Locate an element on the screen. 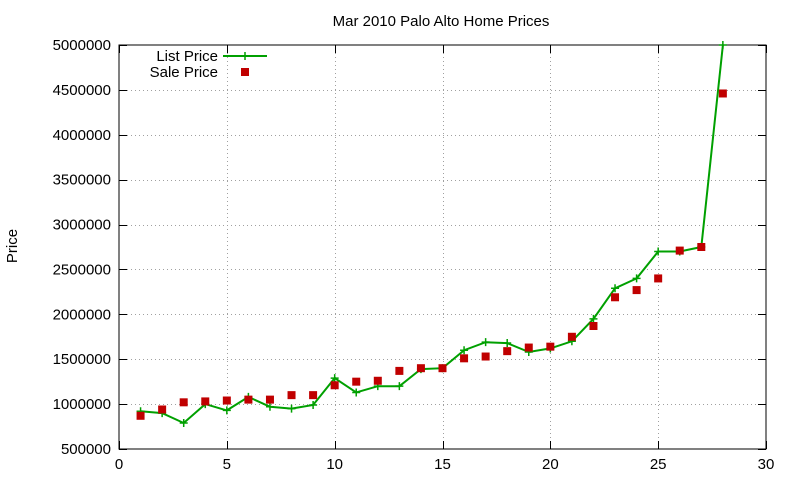 This screenshot has width=800, height=485. x-tick-label: 20 is located at coordinates (550, 464).